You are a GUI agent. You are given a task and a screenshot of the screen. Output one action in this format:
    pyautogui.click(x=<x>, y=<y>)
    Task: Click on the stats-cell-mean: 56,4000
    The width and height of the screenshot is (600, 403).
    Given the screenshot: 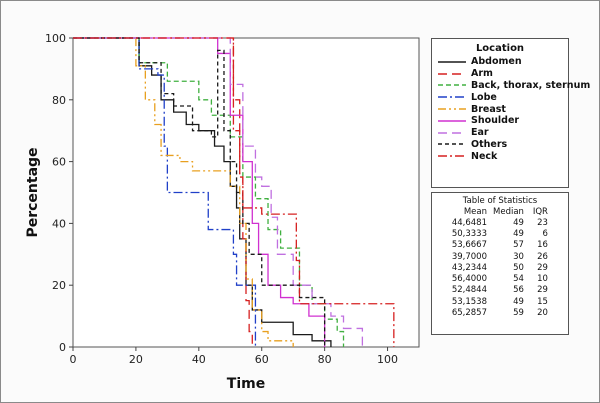 What is the action you would take?
    pyautogui.click(x=469, y=279)
    